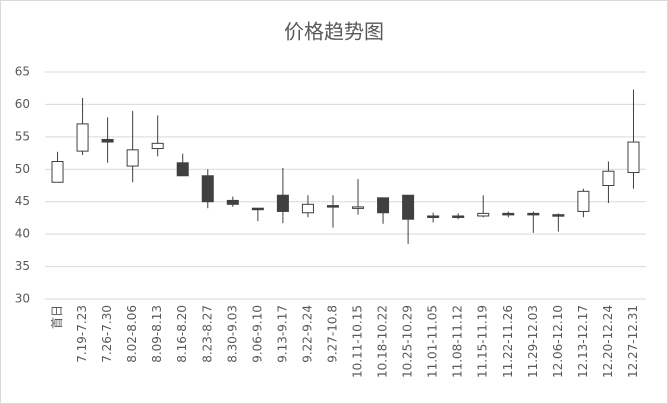 This screenshot has height=404, width=668. Describe the element at coordinates (408, 341) in the screenshot. I see `x-tick-label: 10.25-10.29` at that location.